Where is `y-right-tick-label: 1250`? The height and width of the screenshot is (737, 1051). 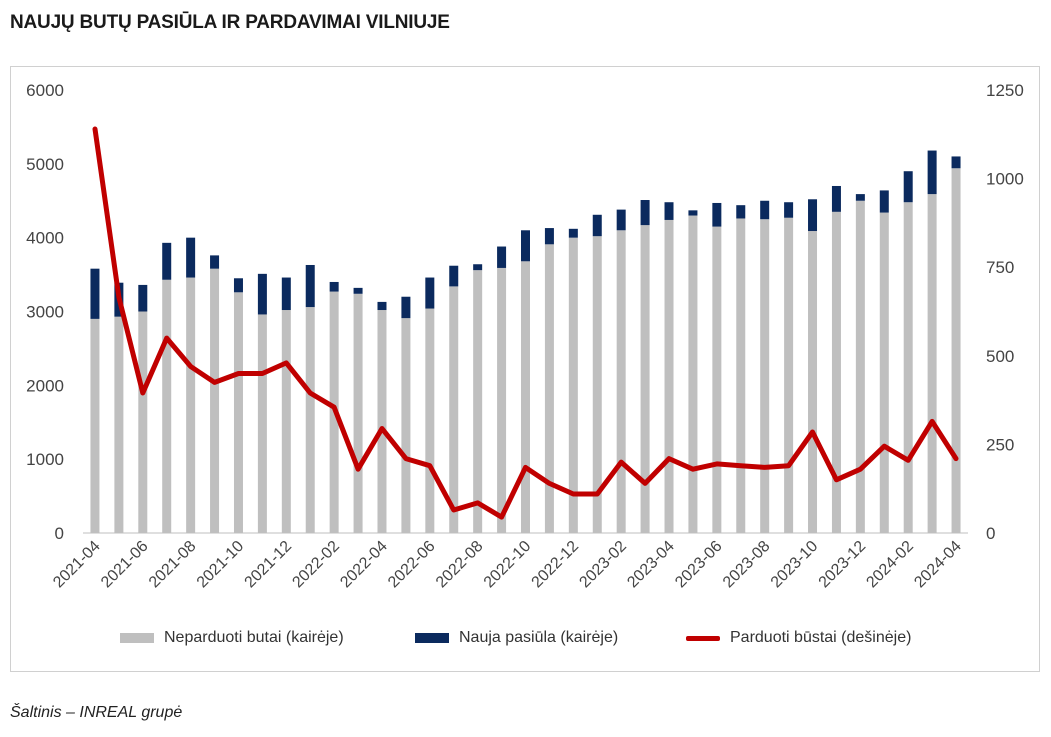 y-right-tick-label: 1250 is located at coordinates (1005, 90).